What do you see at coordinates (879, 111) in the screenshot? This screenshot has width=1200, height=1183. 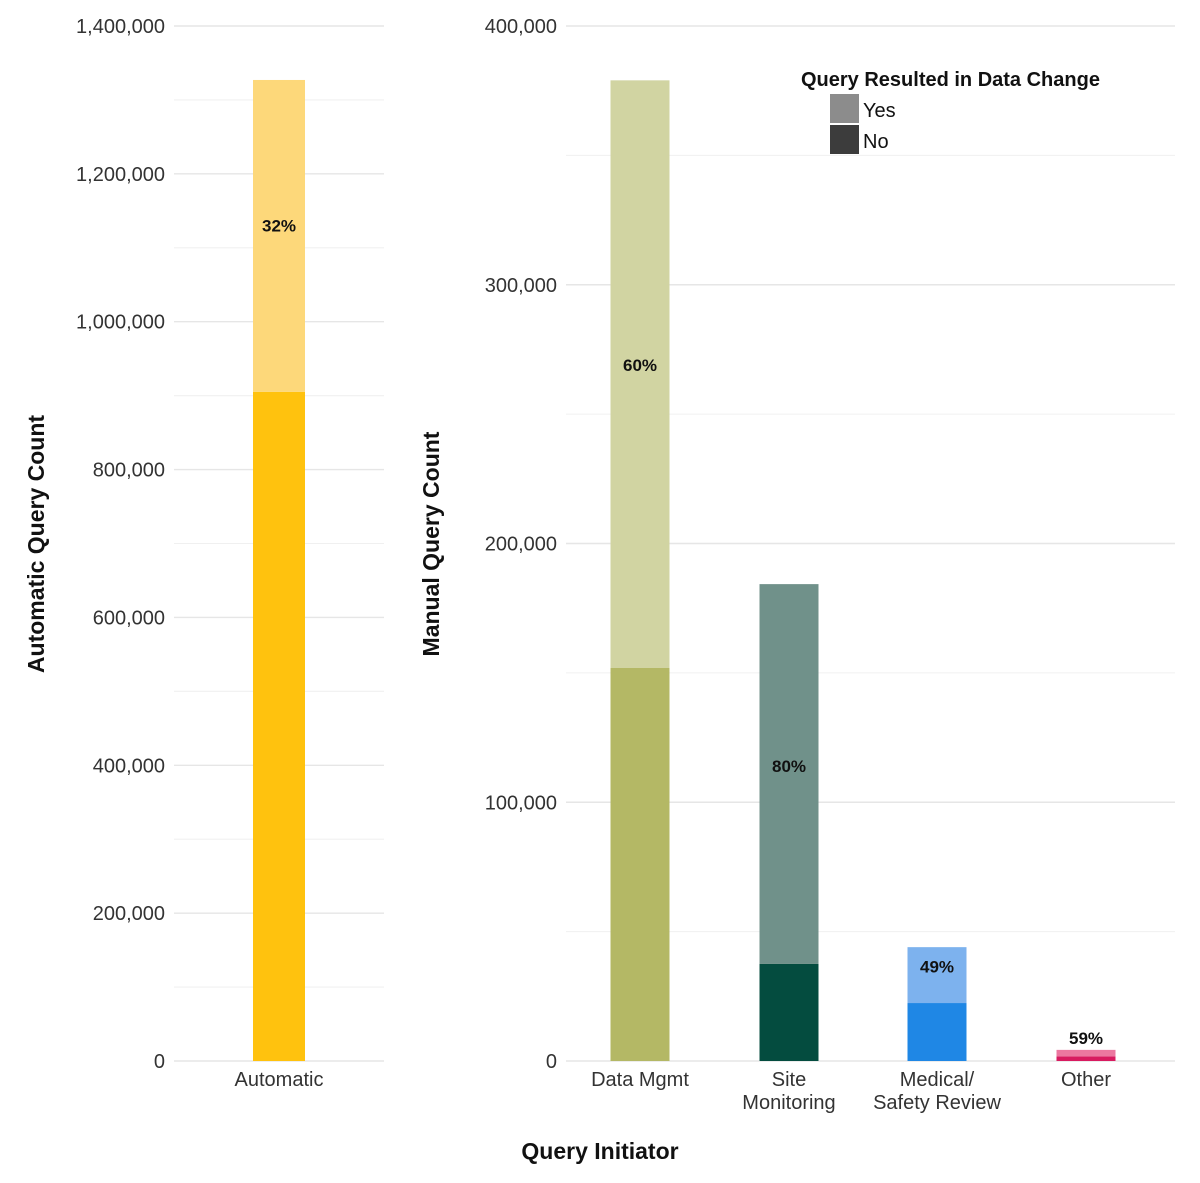 I see `legend-label-yes: Yes` at bounding box center [879, 111].